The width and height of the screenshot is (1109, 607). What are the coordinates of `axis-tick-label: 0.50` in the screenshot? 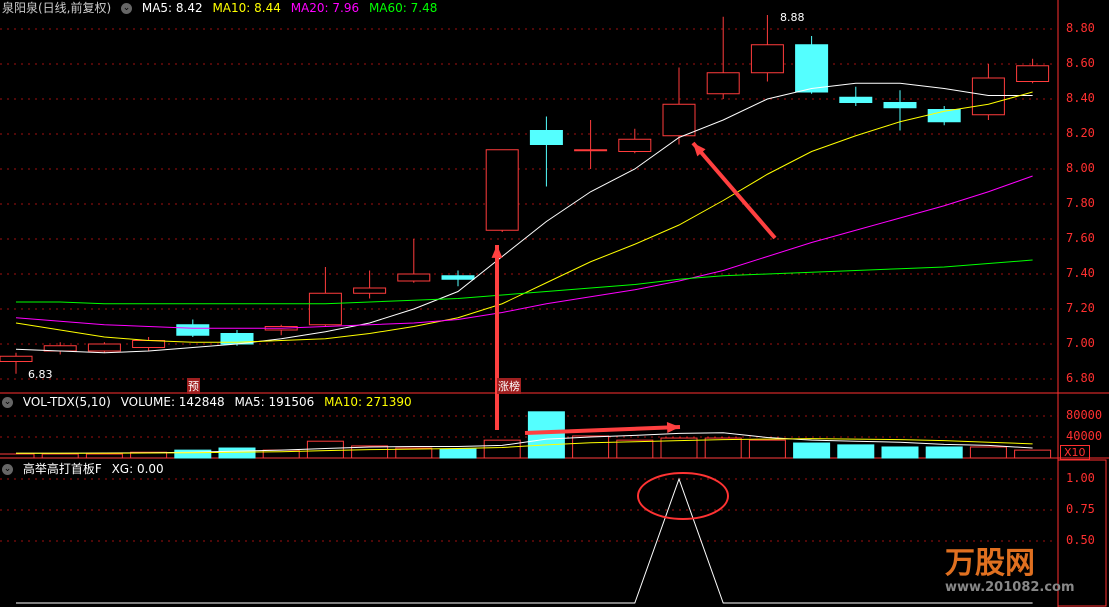 It's located at (1080, 540).